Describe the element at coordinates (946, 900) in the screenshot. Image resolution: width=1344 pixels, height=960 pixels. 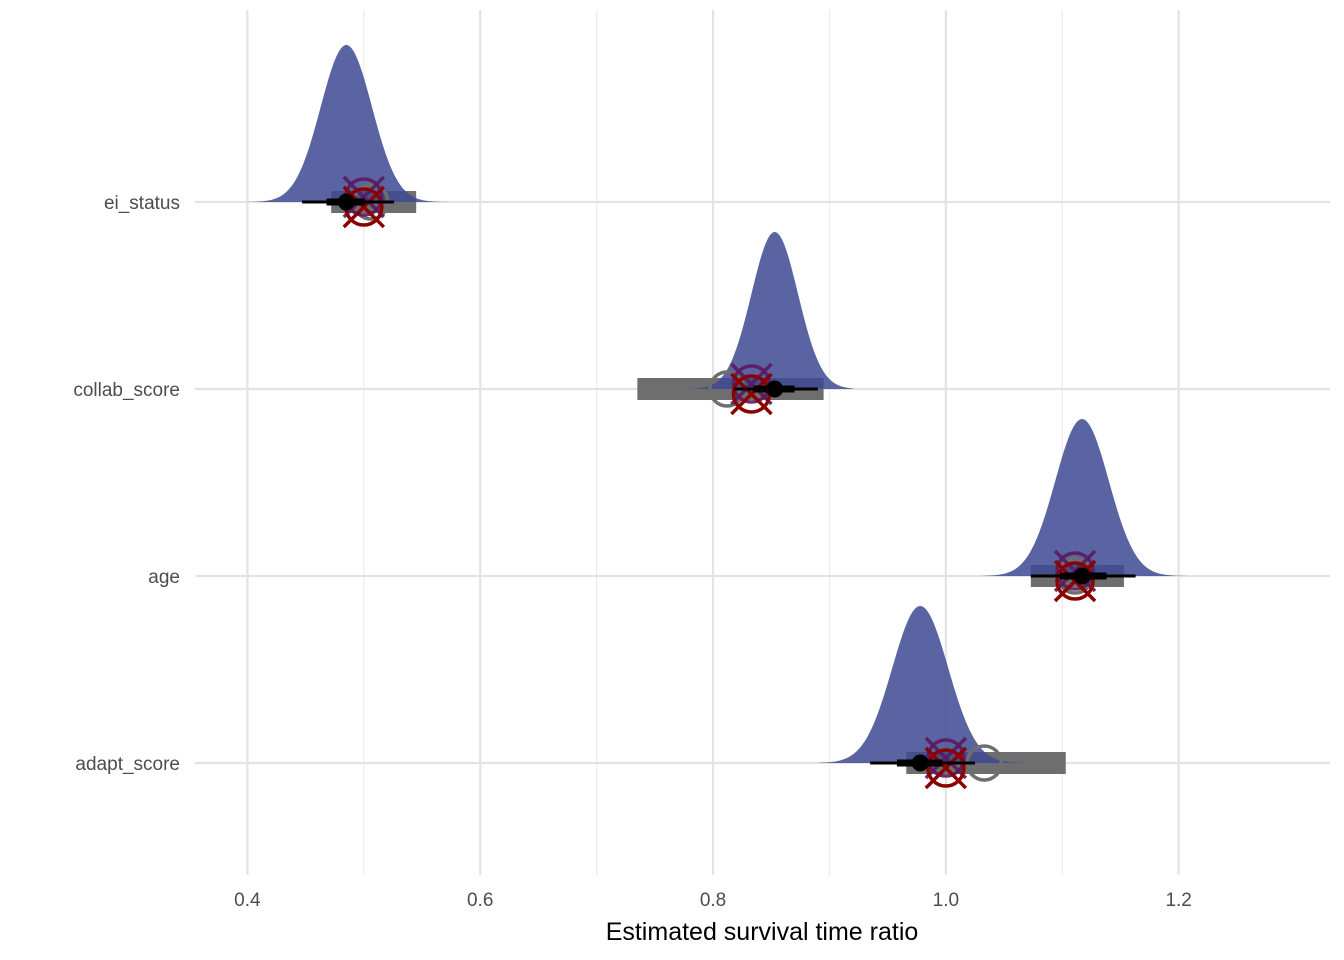
I see `x-tick-label: 1.0` at that location.